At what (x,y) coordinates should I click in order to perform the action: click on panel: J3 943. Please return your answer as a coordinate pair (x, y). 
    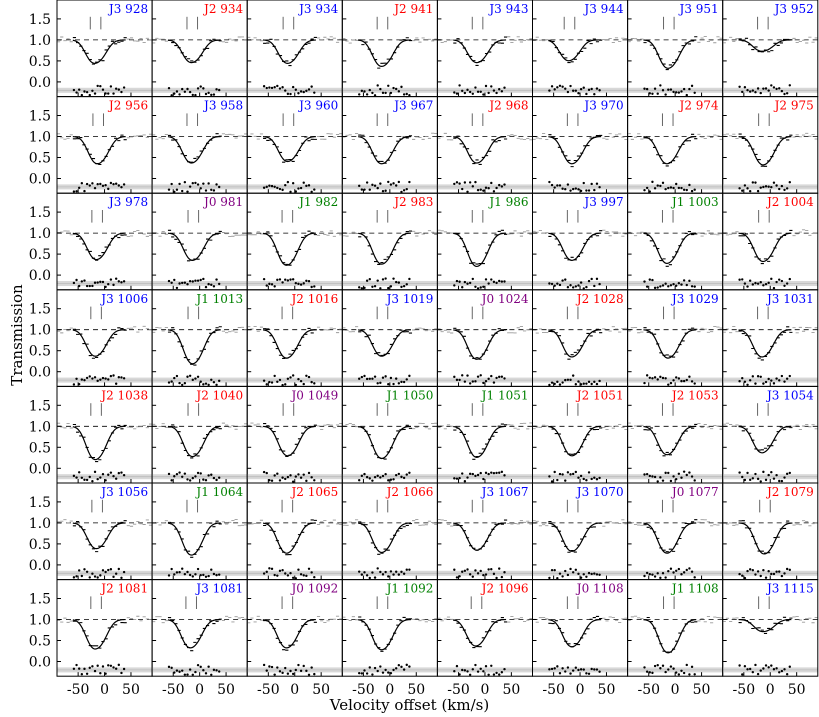
    Looking at the image, I should click on (484, 49).